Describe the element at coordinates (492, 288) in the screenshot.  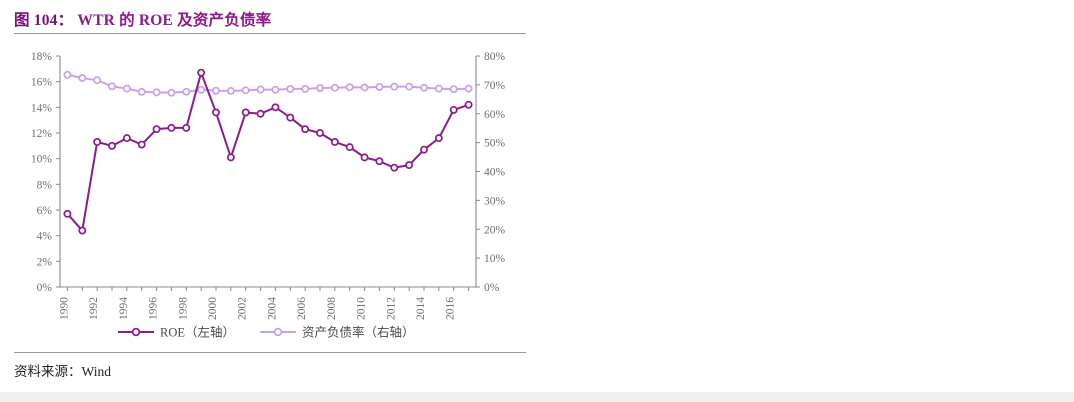
I see `right-axis-tick-label: 0%` at that location.